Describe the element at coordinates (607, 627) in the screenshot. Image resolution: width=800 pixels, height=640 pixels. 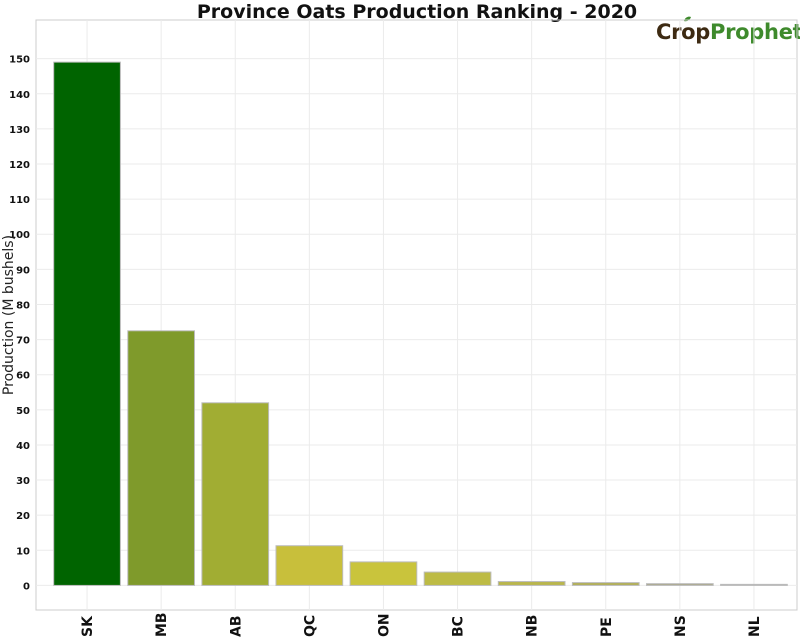
I see `x-tick-label: PE` at that location.